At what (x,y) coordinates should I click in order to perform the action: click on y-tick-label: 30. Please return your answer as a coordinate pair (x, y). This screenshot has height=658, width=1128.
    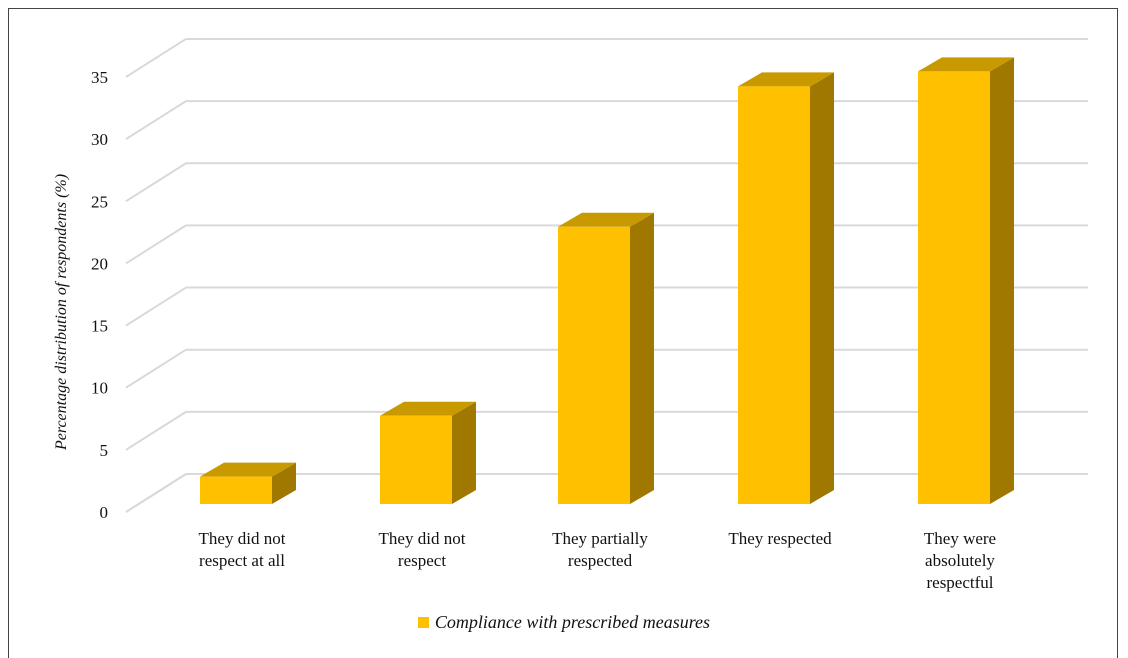
    Looking at the image, I should click on (99, 139).